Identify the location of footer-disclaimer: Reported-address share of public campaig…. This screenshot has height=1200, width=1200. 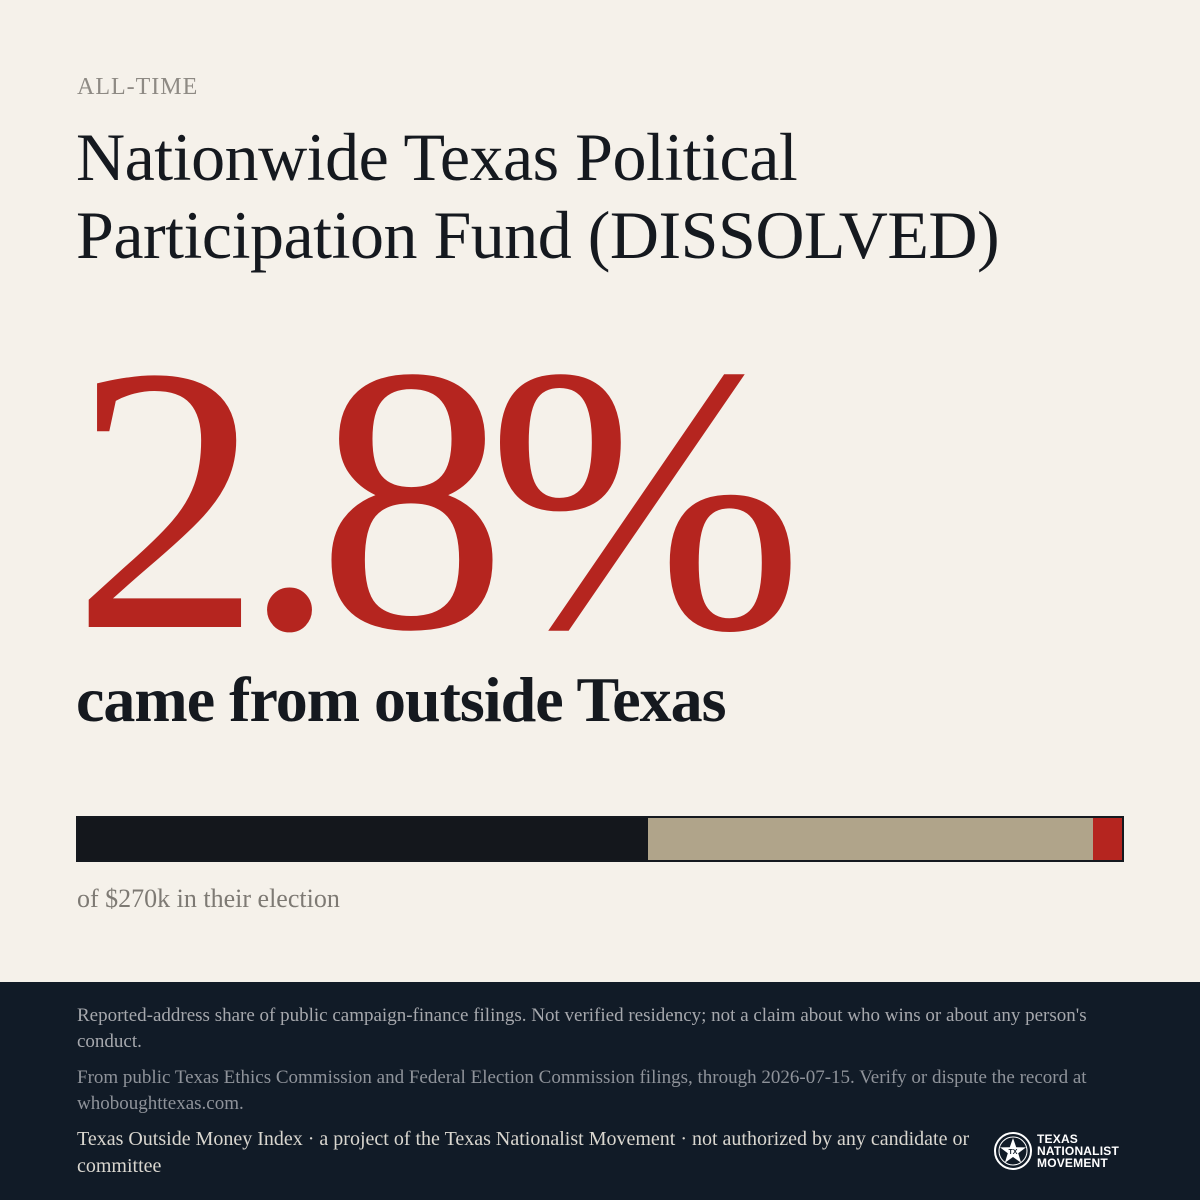
(582, 1028).